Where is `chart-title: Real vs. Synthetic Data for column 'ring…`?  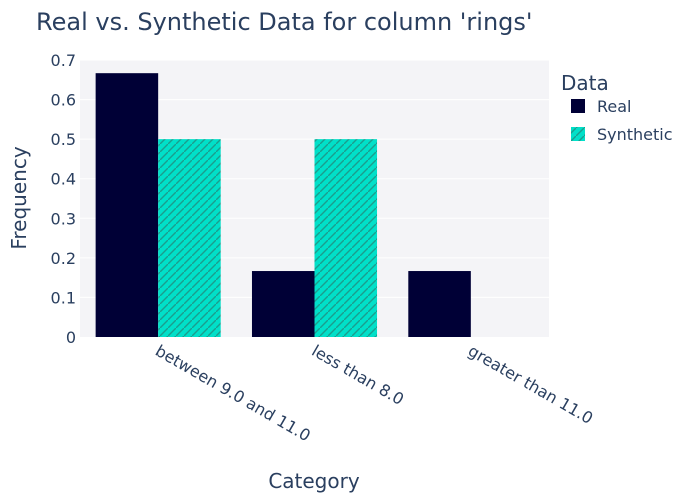
chart-title: Real vs. Synthetic Data for column 'ring… is located at coordinates (284, 22).